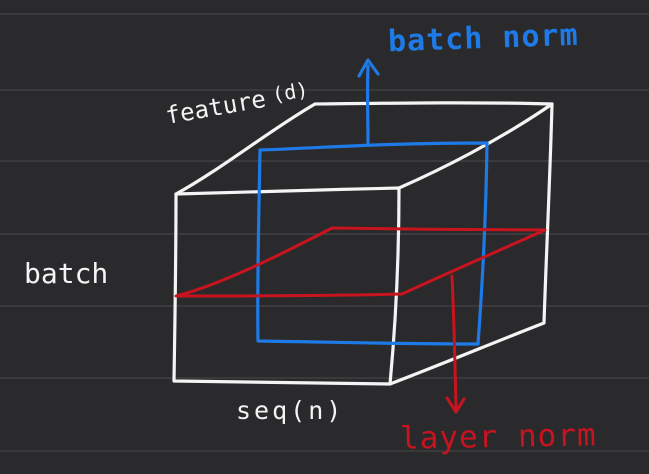  Describe the element at coordinates (290, 410) in the screenshot. I see `sequence-axis-label: seq(n)` at that location.